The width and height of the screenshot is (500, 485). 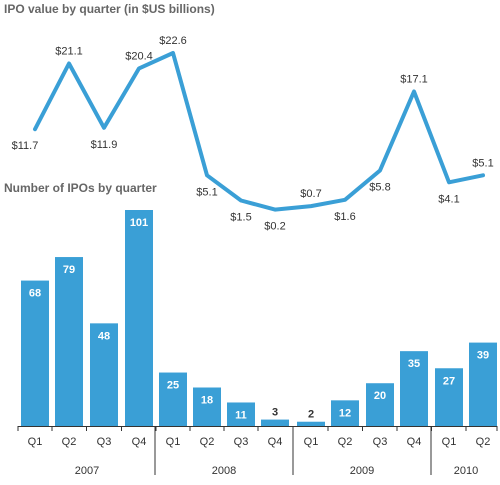 I want to click on line-value-label: $1.5, so click(x=240, y=218).